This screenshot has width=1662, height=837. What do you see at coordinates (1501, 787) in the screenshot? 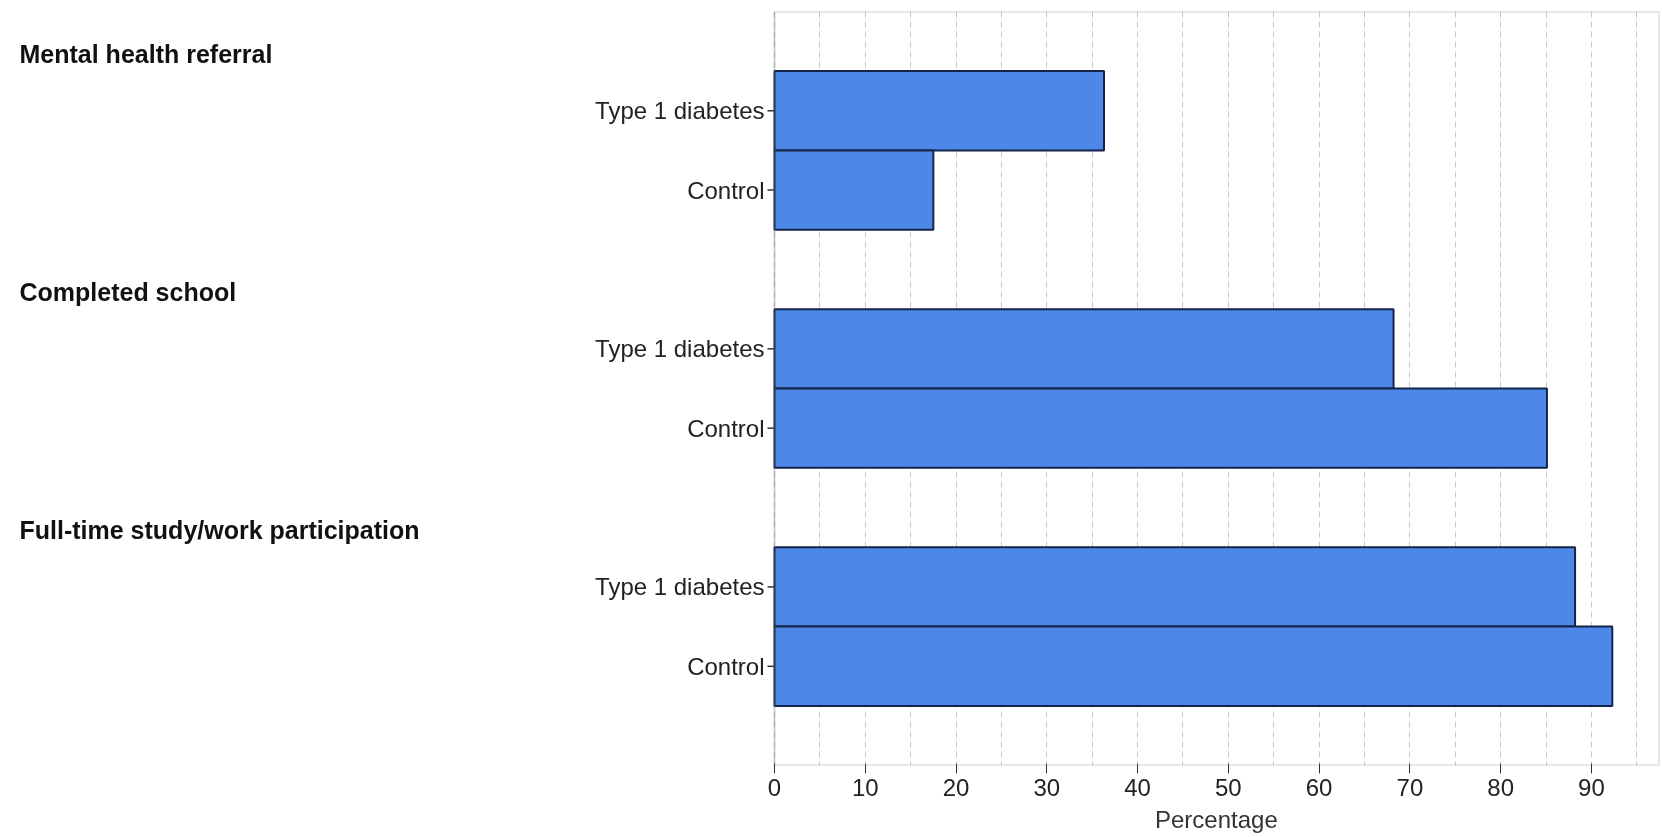
I see `x-tick-label: 80` at bounding box center [1501, 787].